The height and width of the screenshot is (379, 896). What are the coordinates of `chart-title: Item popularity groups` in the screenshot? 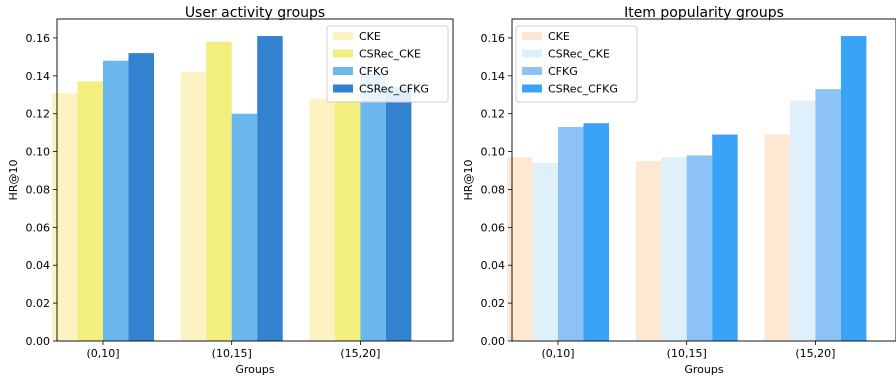 It's located at (704, 13).